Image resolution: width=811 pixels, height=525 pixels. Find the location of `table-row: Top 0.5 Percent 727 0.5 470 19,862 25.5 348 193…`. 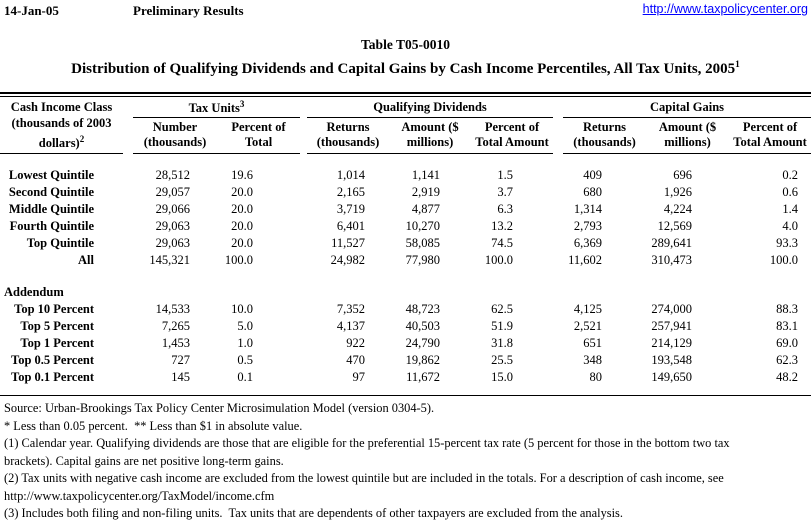

table-row: Top 0.5 Percent 727 0.5 470 19,862 25.5 348 193… is located at coordinates (405, 359).